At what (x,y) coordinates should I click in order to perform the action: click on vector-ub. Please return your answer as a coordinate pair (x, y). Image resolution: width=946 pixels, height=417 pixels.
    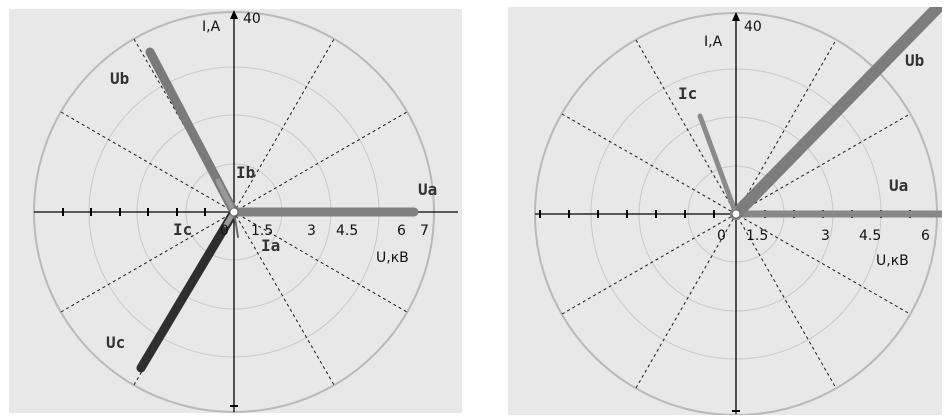
    Looking at the image, I should click on (836, 113).